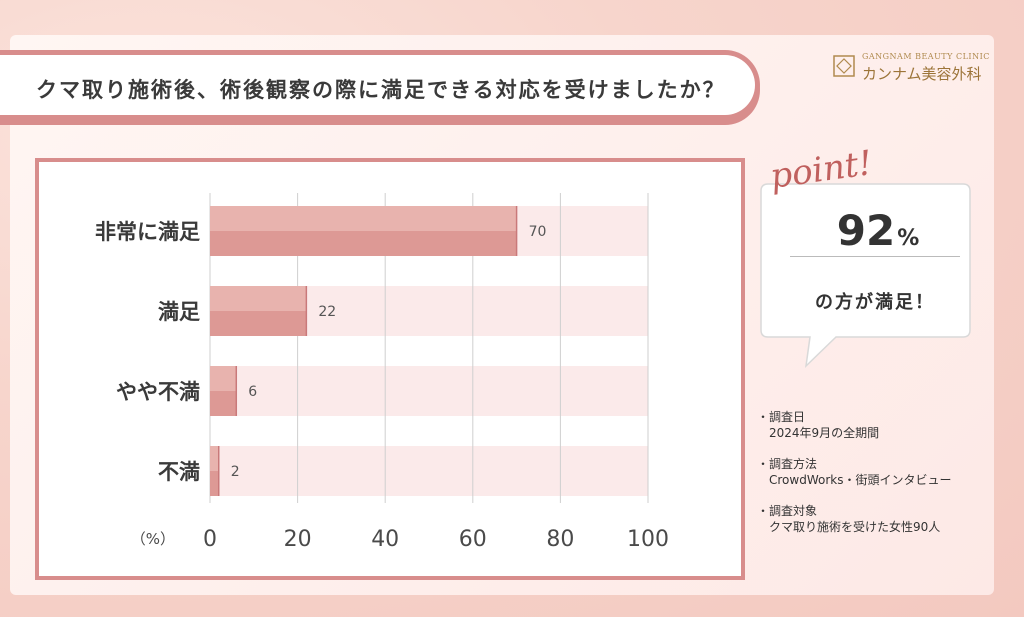 Image resolution: width=1024 pixels, height=617 pixels. I want to click on tick-label: 0, so click(210, 539).